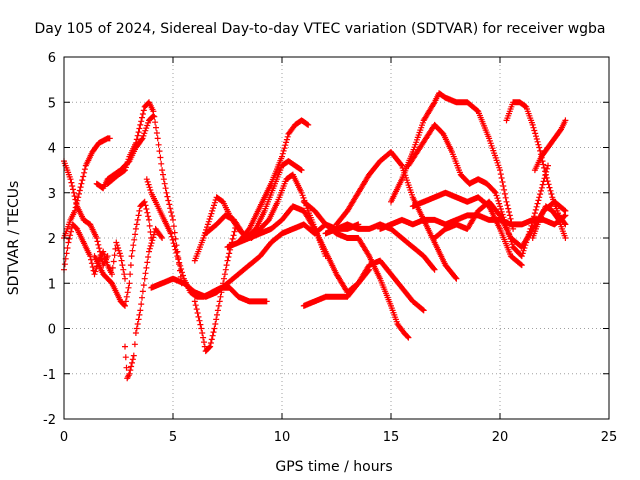 This screenshot has height=480, width=640. I want to click on series-prn-g, so click(144, 303).